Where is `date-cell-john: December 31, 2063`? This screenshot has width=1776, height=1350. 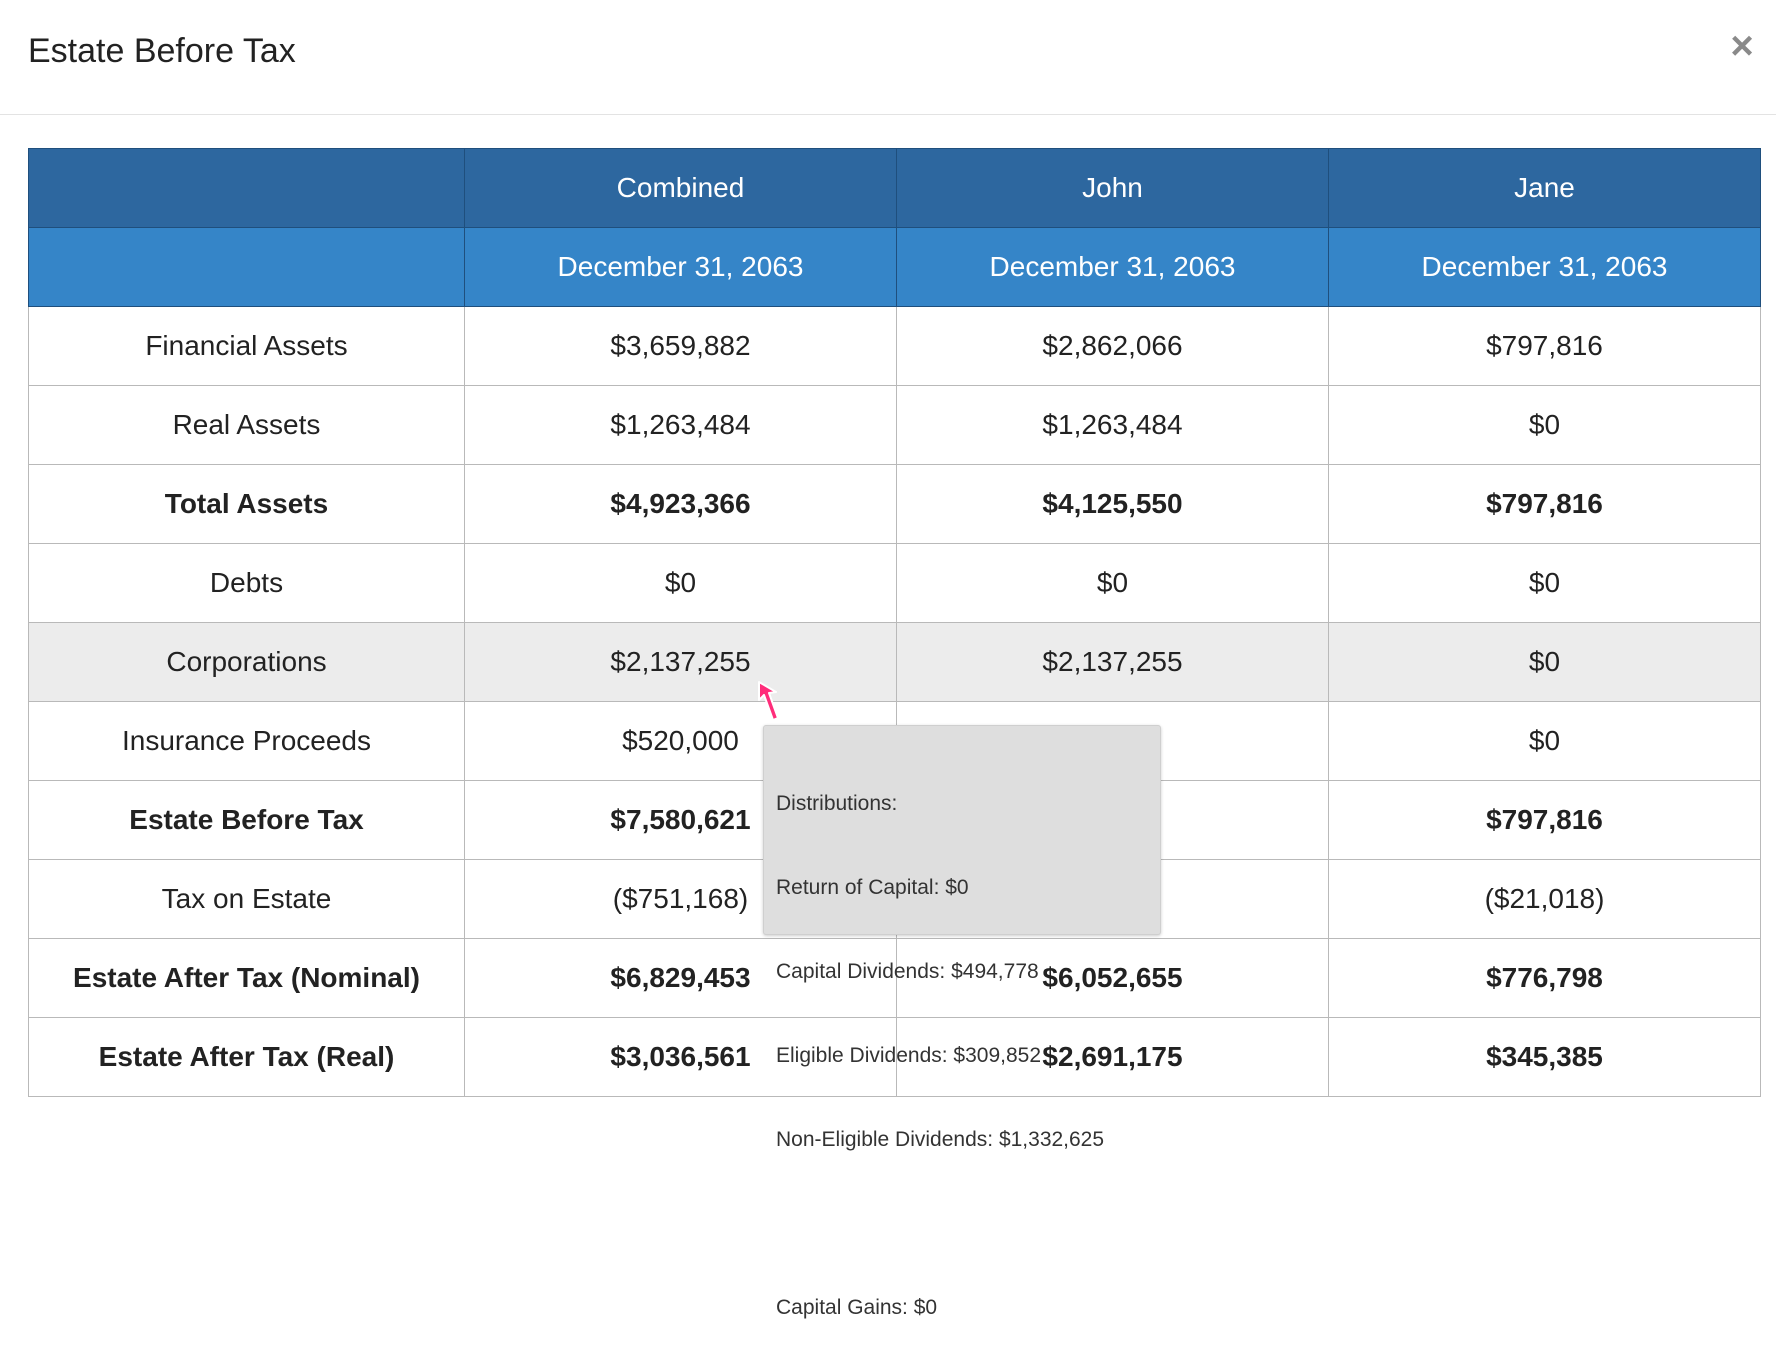 date-cell-john: December 31, 2063 is located at coordinates (1112, 267).